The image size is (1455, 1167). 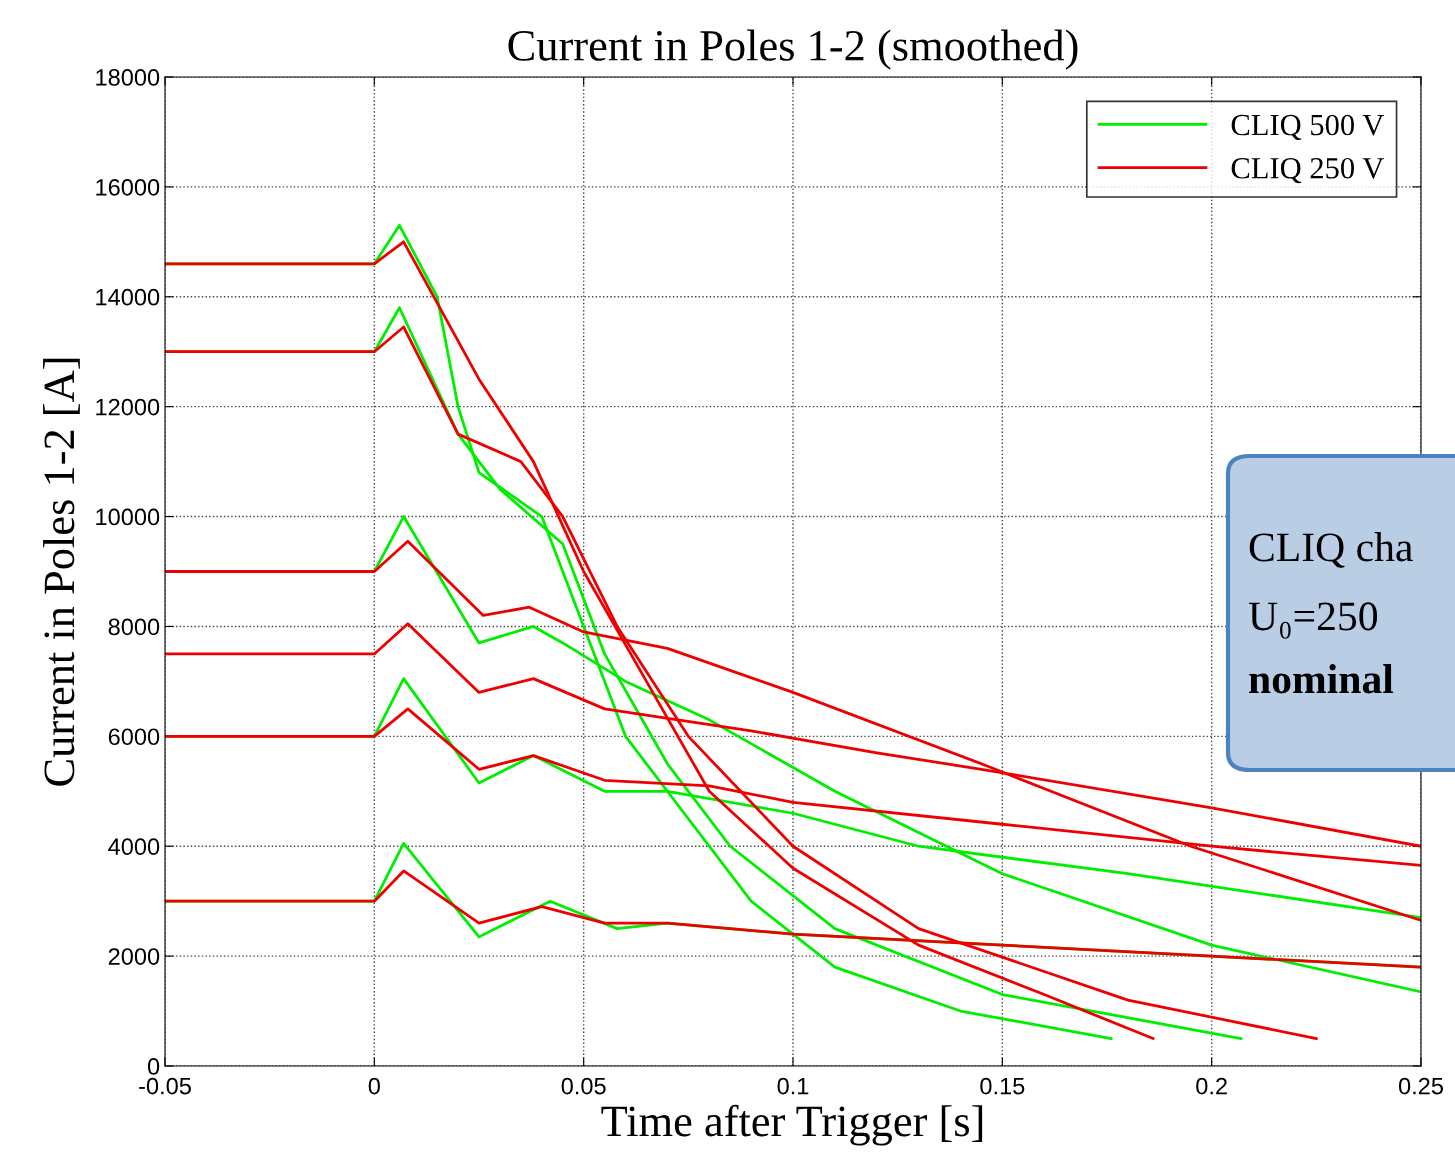 What do you see at coordinates (1211, 1086) in the screenshot?
I see `x-tick-label: 0.2` at bounding box center [1211, 1086].